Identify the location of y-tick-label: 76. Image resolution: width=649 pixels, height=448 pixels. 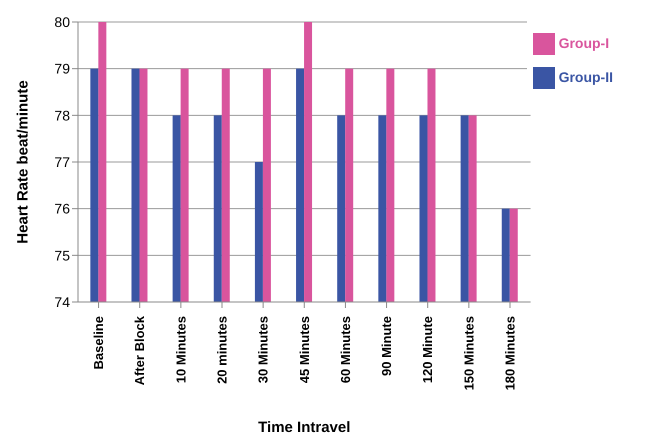
(62, 208).